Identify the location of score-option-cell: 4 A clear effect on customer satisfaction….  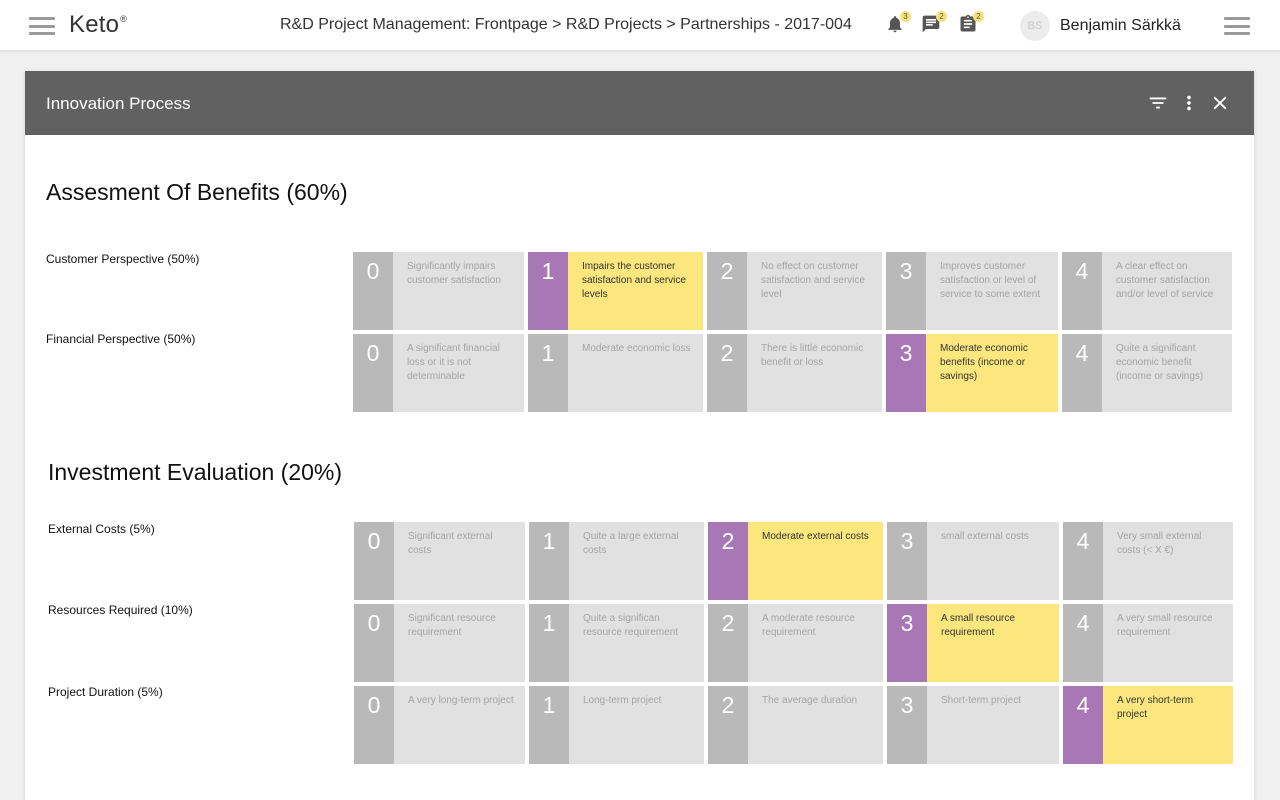
(1147, 291).